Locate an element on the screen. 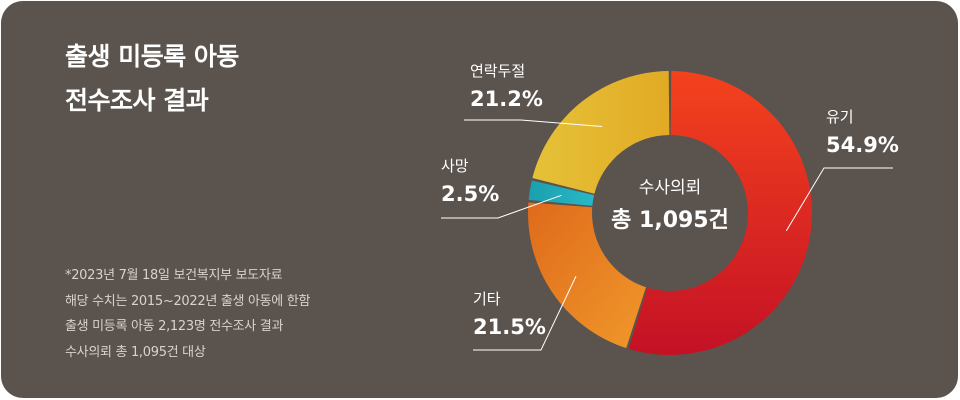 This screenshot has height=400, width=960. slice-유기 is located at coordinates (720, 213).